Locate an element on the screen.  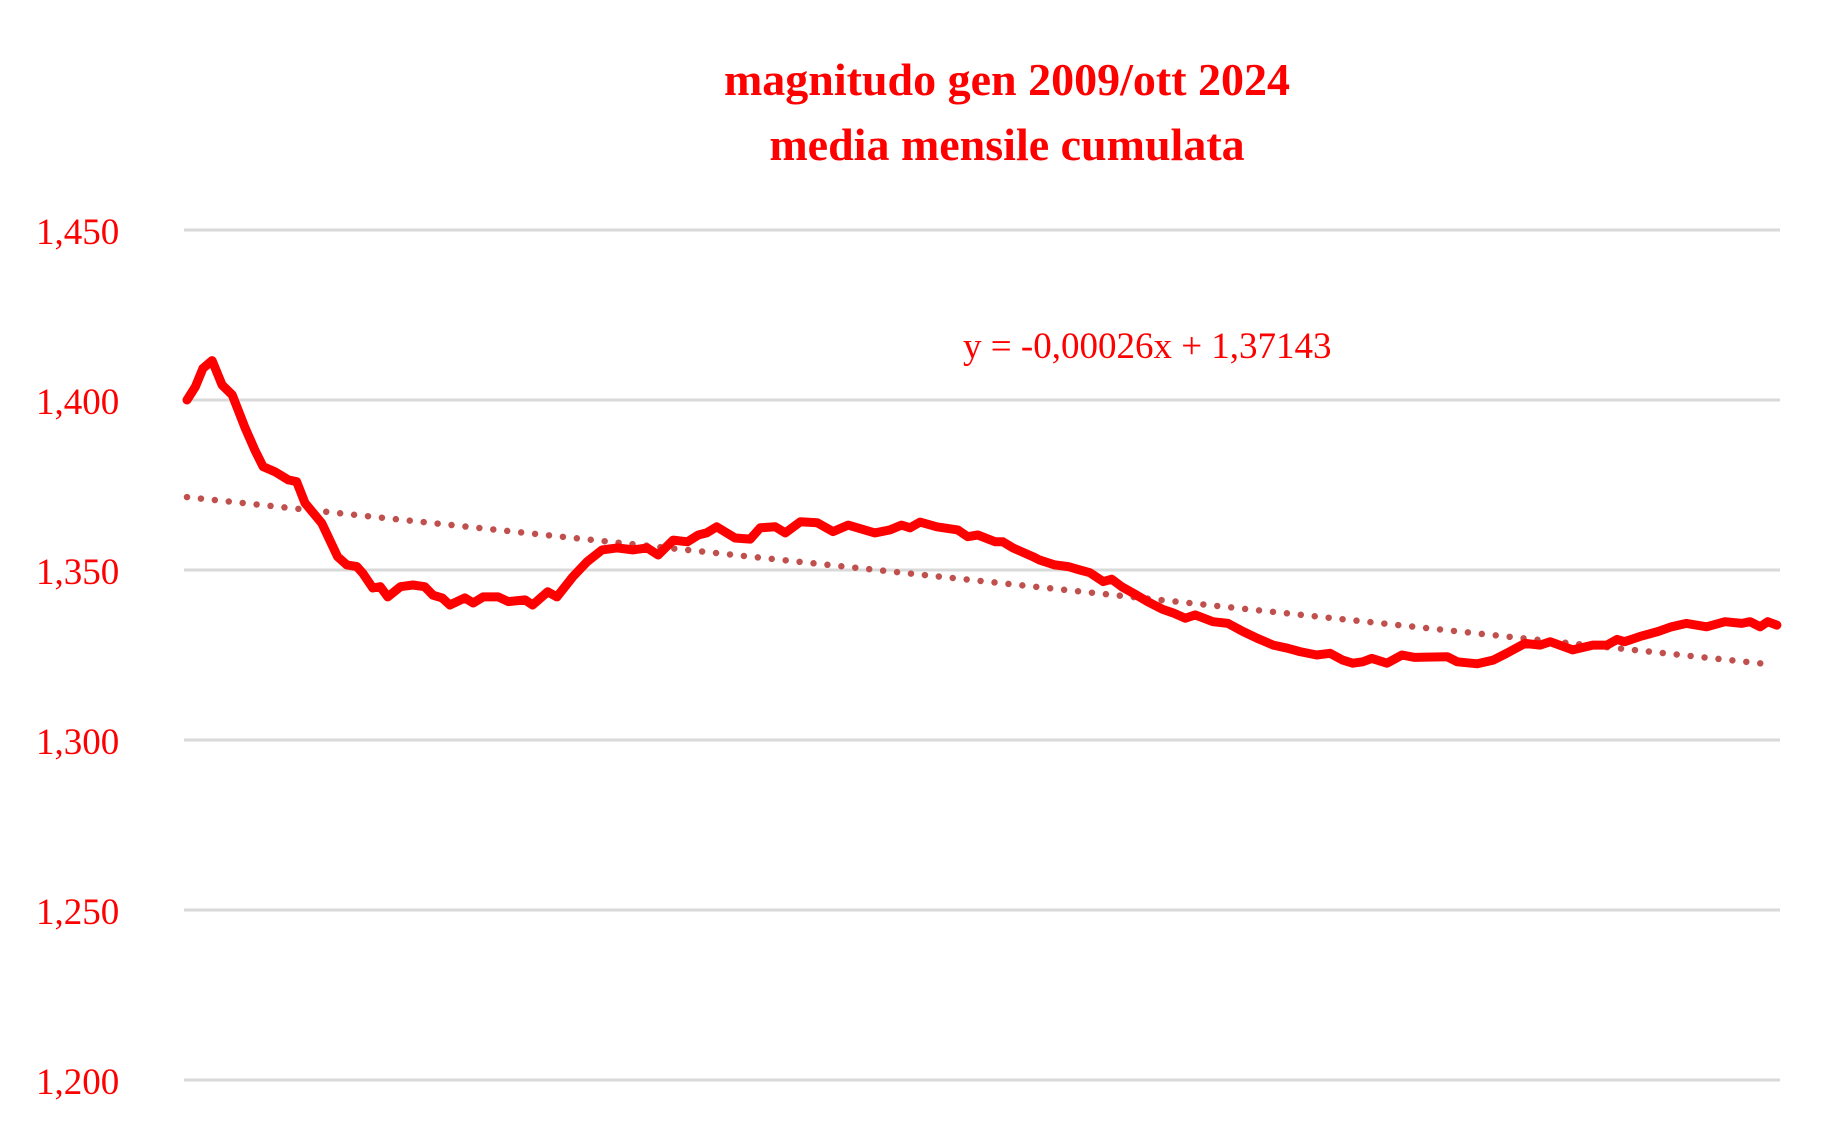
y-tick-label-1300: 1,300 is located at coordinates (78, 742).